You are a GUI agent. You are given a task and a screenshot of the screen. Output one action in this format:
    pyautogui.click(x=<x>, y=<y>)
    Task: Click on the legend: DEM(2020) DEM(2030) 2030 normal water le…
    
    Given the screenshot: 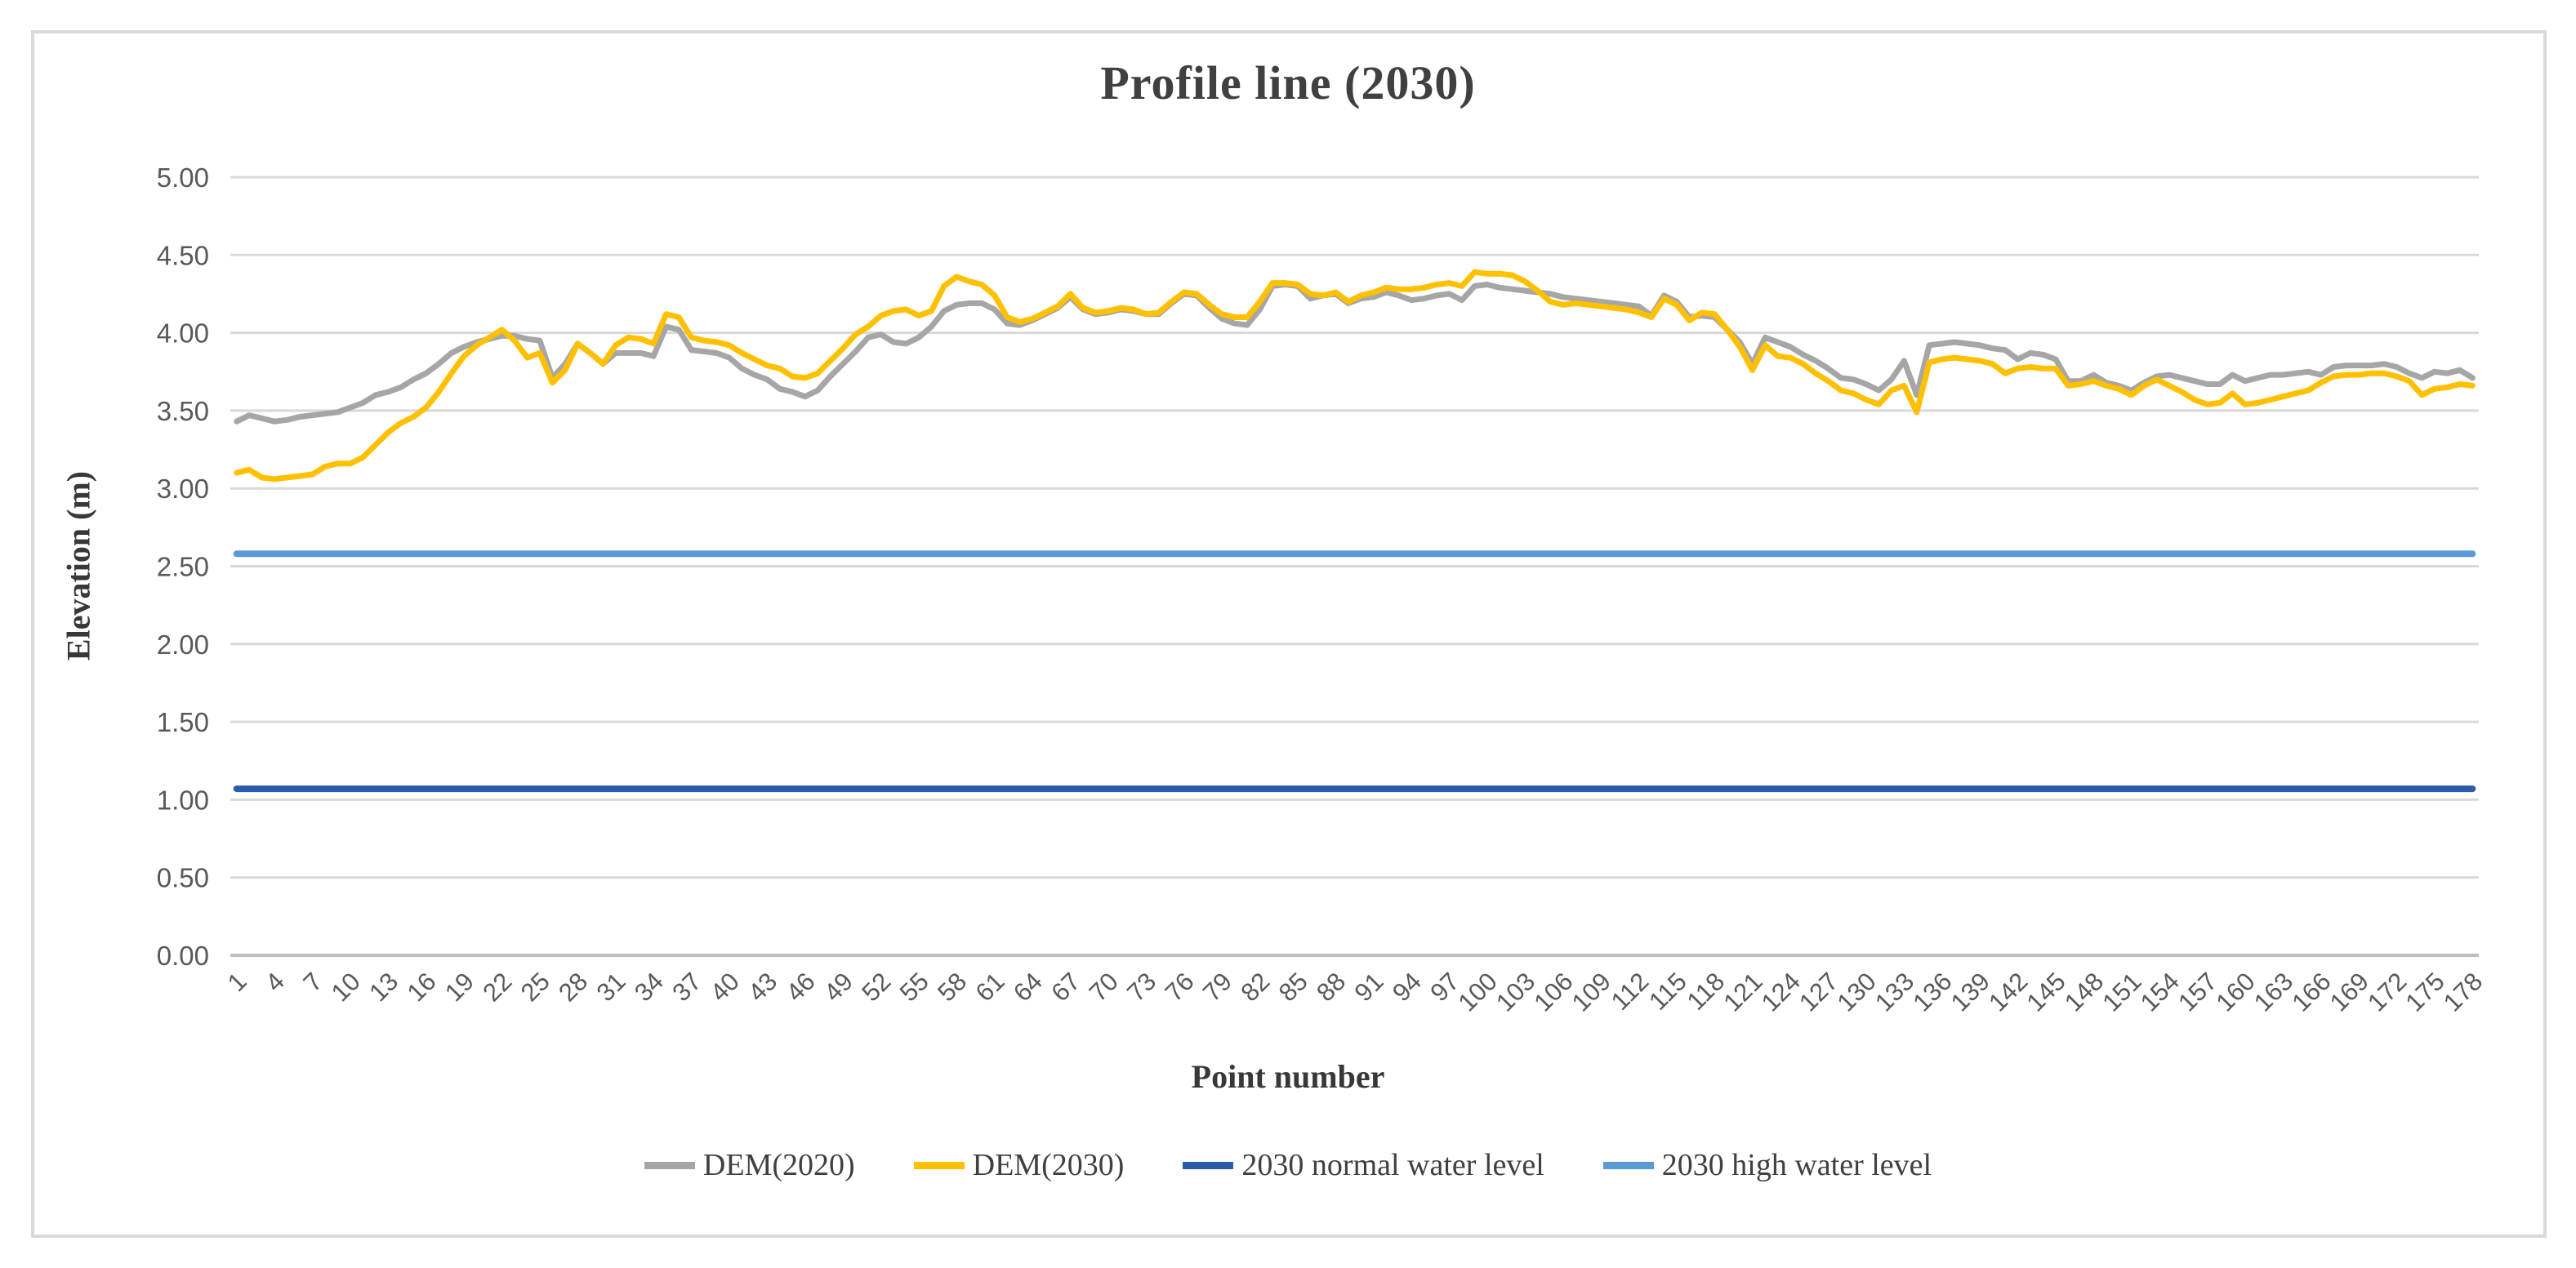 What is the action you would take?
    pyautogui.click(x=1288, y=1165)
    